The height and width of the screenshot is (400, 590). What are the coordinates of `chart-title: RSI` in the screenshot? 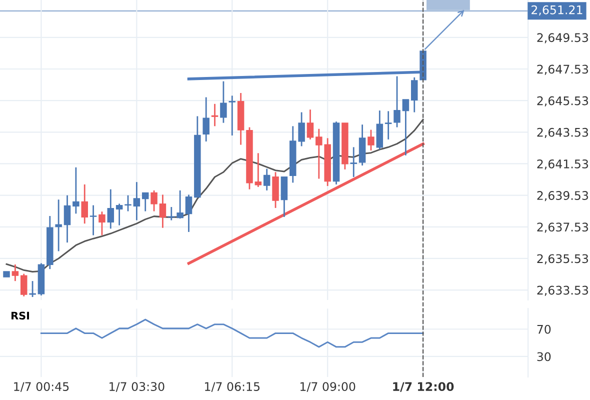 It's located at (20, 316).